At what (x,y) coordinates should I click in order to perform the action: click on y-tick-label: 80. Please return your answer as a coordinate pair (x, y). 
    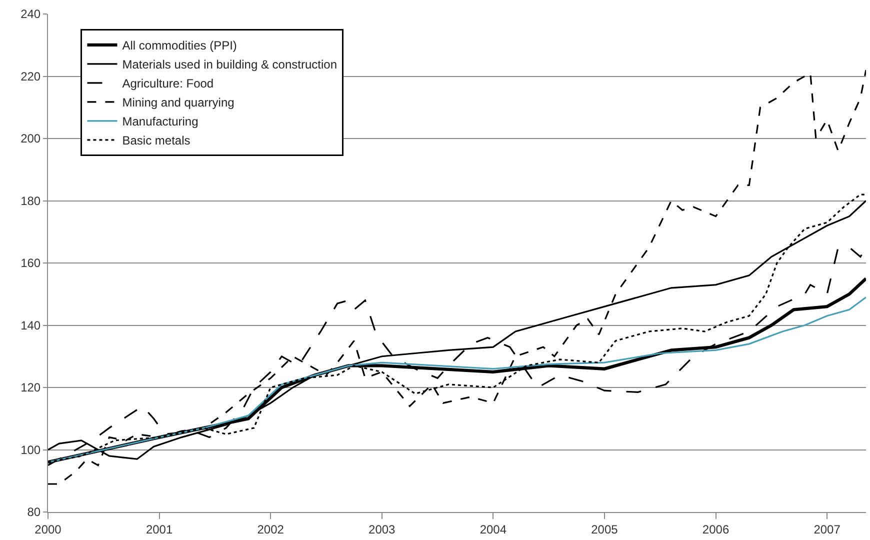
    Looking at the image, I should click on (34, 512).